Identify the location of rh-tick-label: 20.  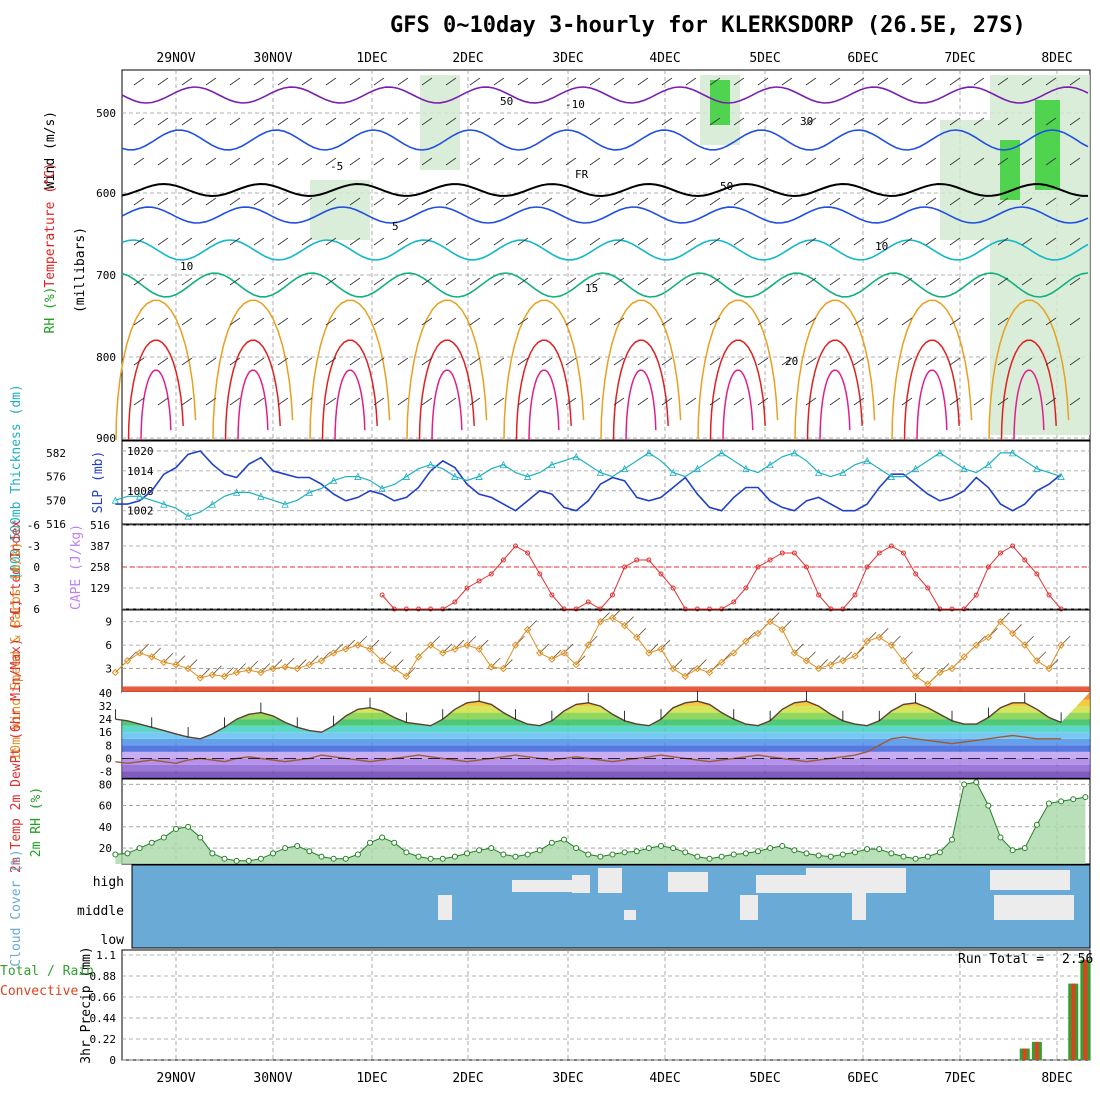
(105, 848).